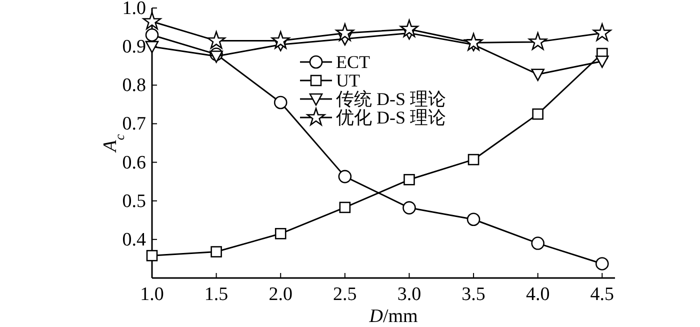 The width and height of the screenshot is (700, 327). Describe the element at coordinates (391, 118) in the screenshot. I see `legend-label: 优化 D-S 理论` at that location.